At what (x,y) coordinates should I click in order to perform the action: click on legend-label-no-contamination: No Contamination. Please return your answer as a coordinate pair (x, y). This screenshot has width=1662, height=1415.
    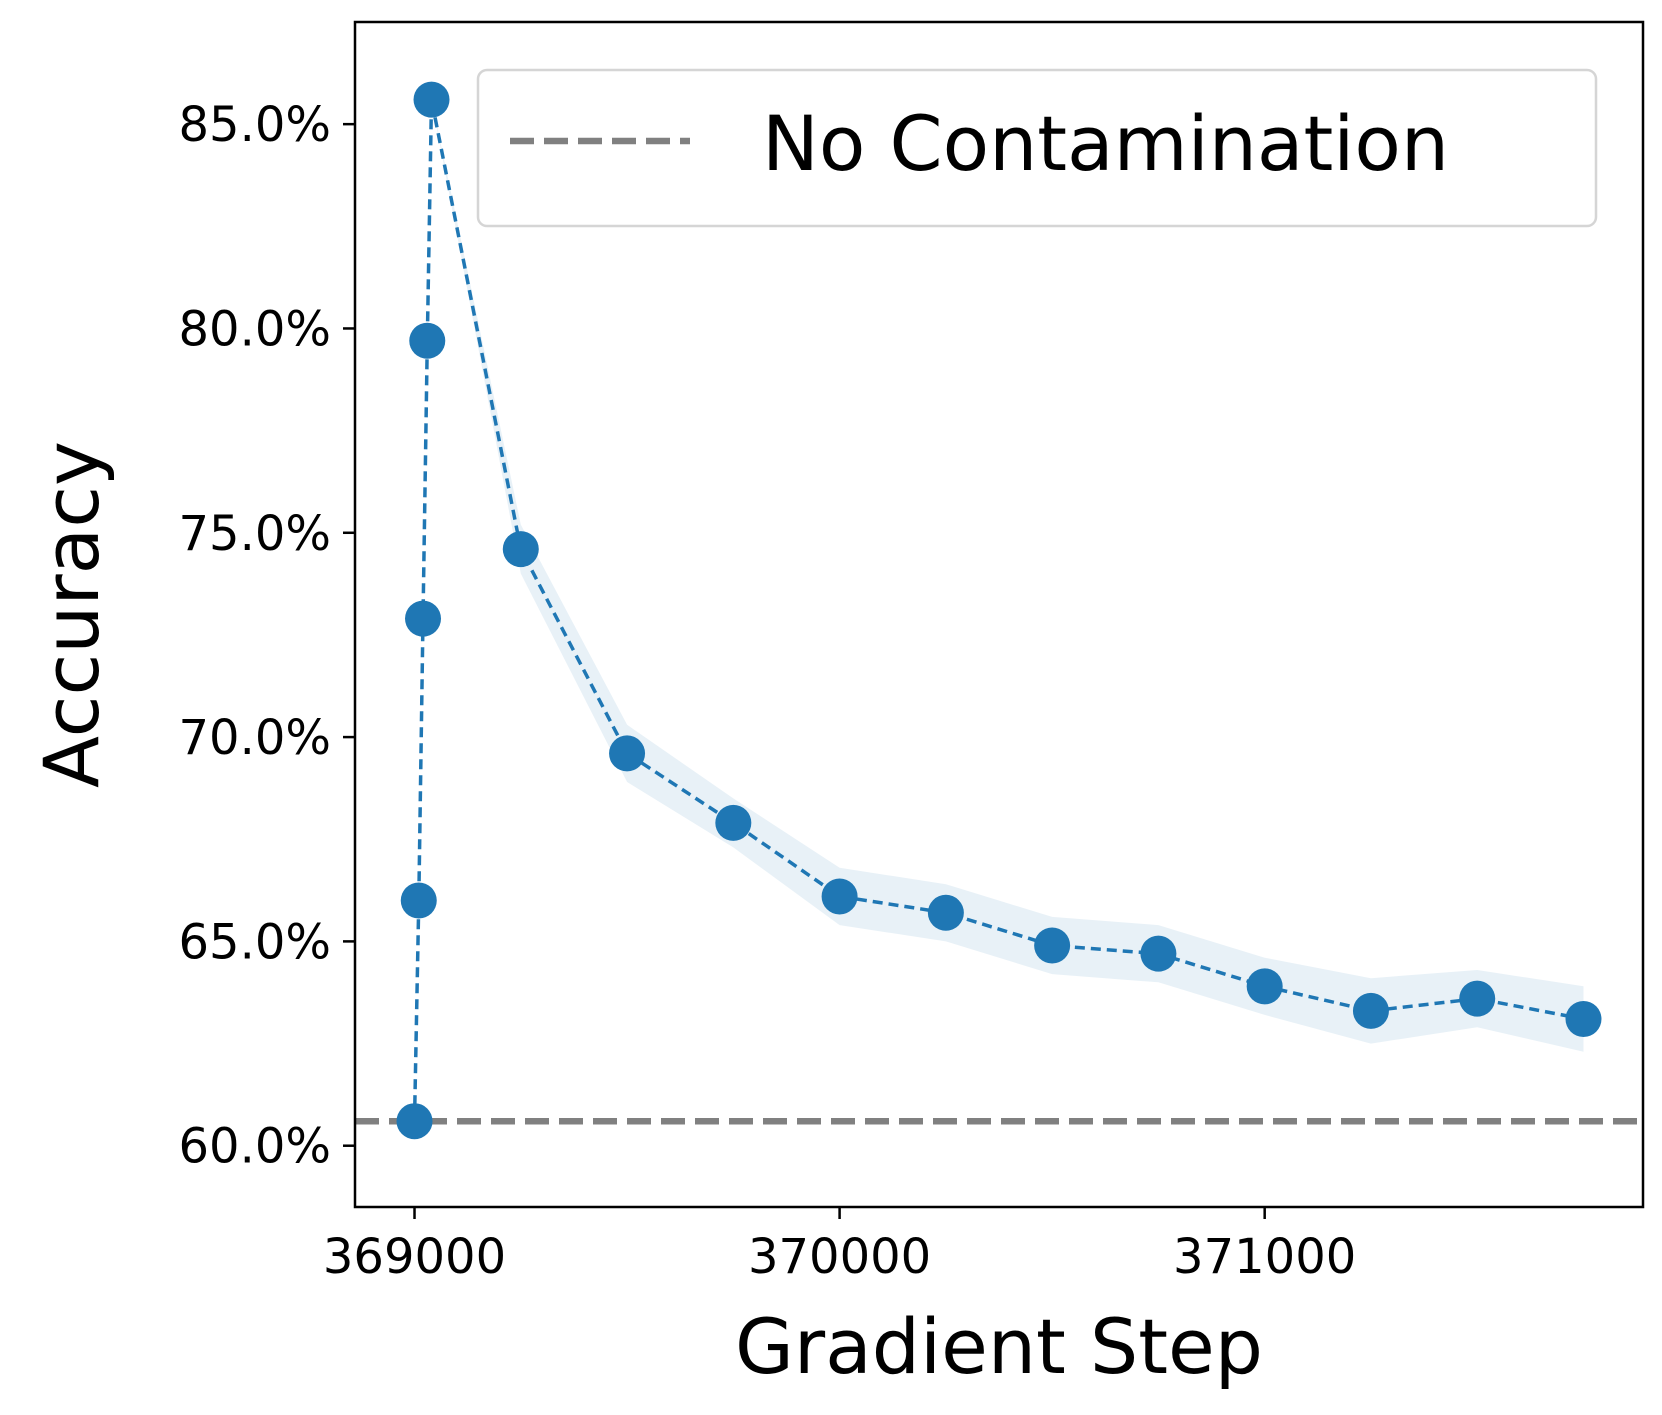
    Looking at the image, I should click on (1105, 143).